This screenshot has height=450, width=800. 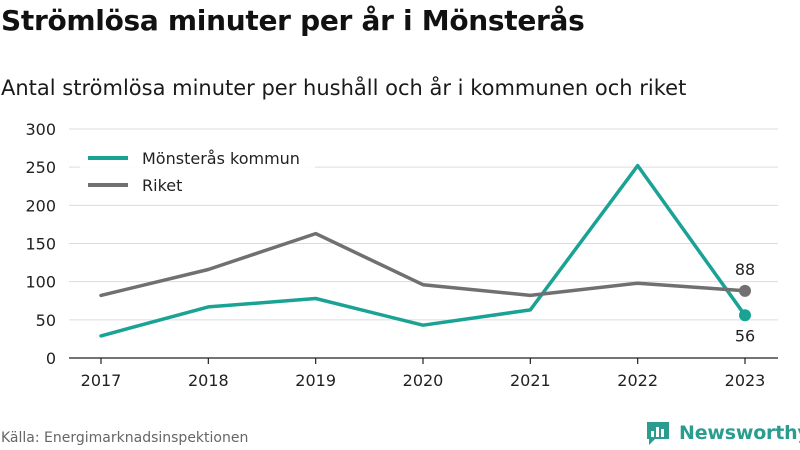 I want to click on brand-logo: Newsworthy, so click(x=722, y=433).